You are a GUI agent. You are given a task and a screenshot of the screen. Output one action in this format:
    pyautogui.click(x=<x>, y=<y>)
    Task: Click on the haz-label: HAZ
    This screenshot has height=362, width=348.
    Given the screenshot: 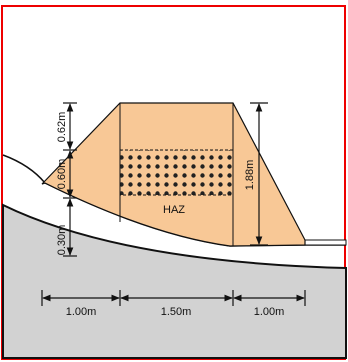 What is the action you would take?
    pyautogui.click(x=174, y=210)
    